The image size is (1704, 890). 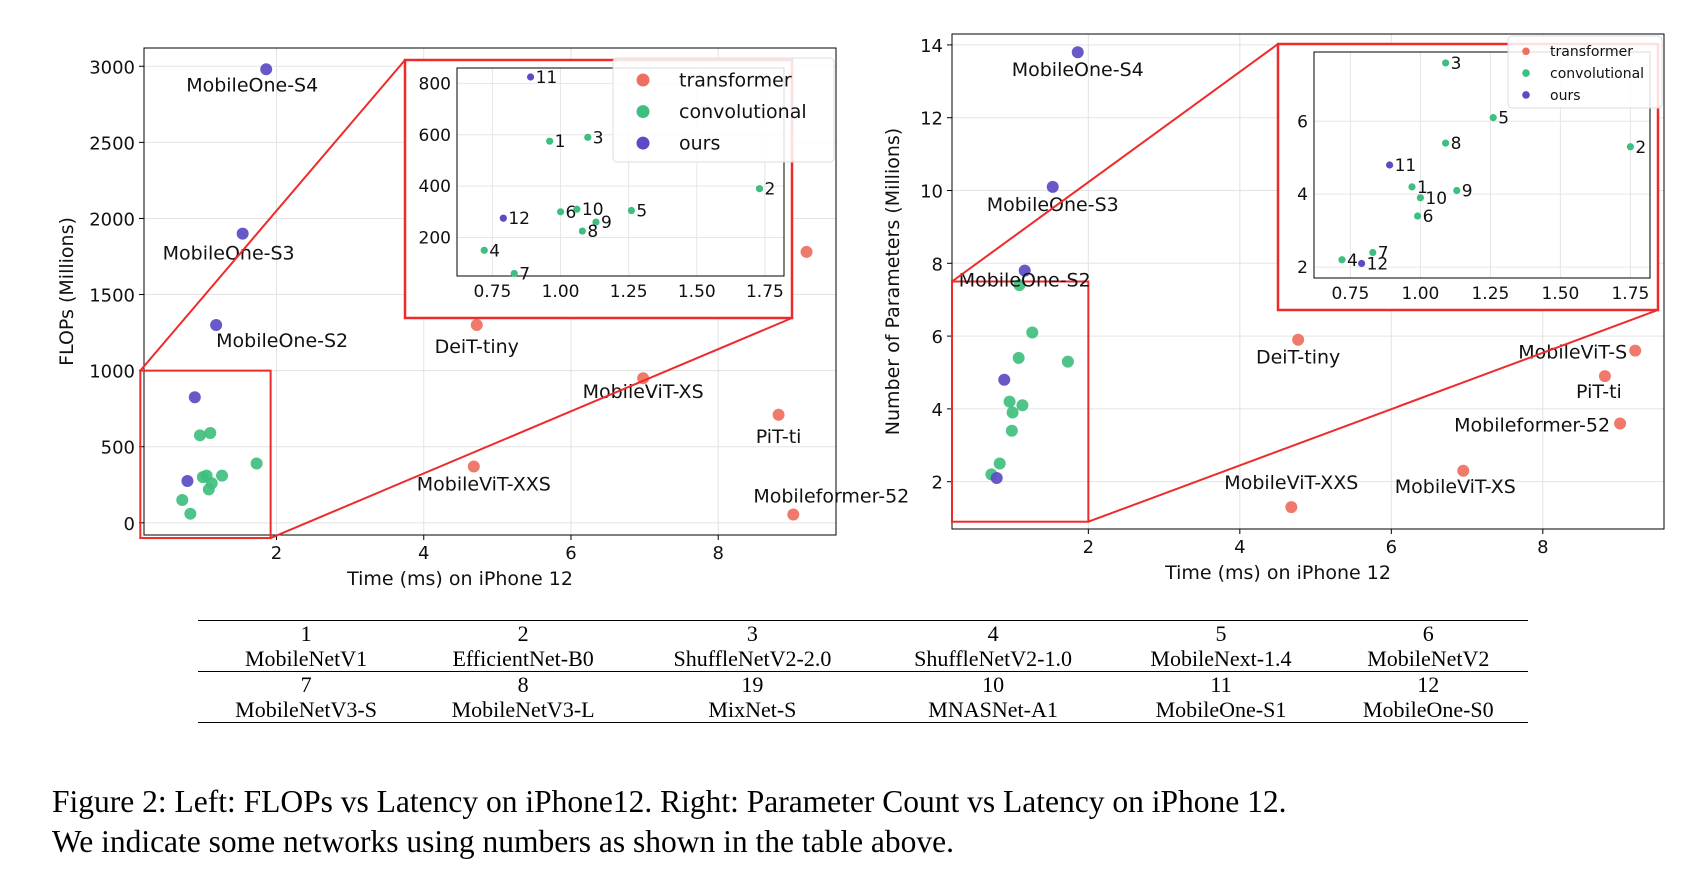 I want to click on legend: transformer convolutional ours, so click(x=723, y=110).